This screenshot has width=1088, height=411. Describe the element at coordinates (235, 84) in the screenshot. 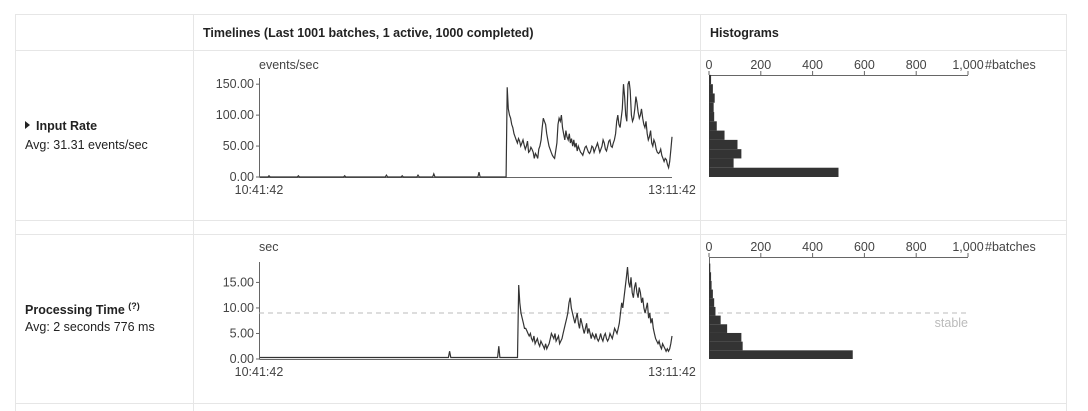

I see `y-tick-label: 150.00` at that location.